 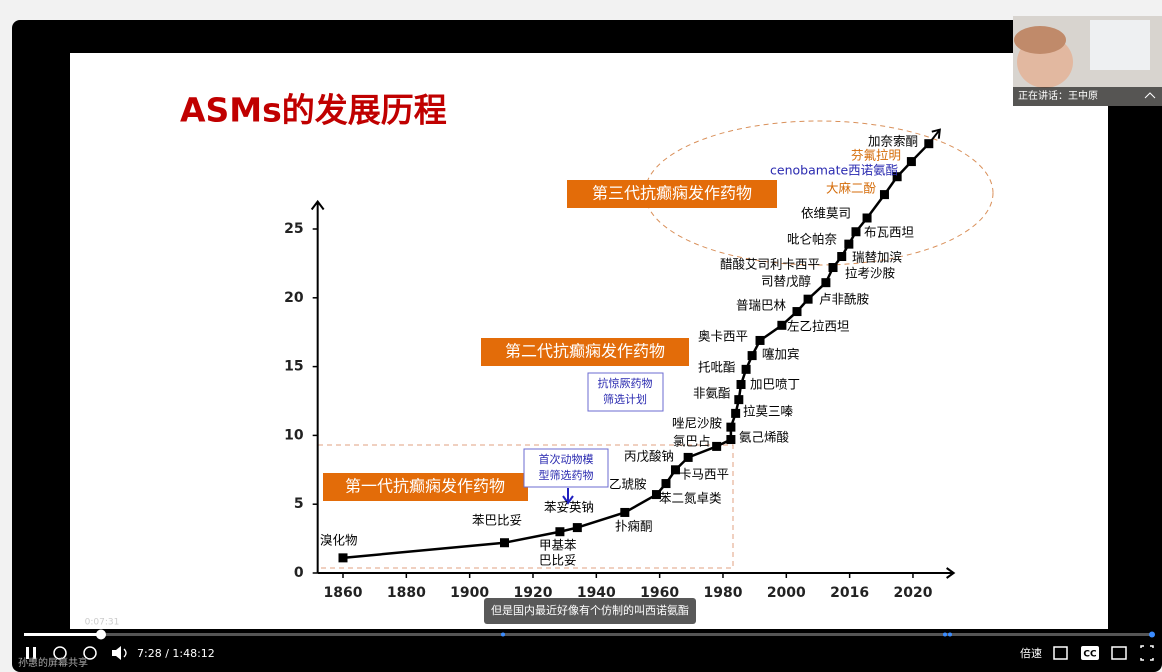 I want to click on webcam-hair, so click(x=1040, y=40).